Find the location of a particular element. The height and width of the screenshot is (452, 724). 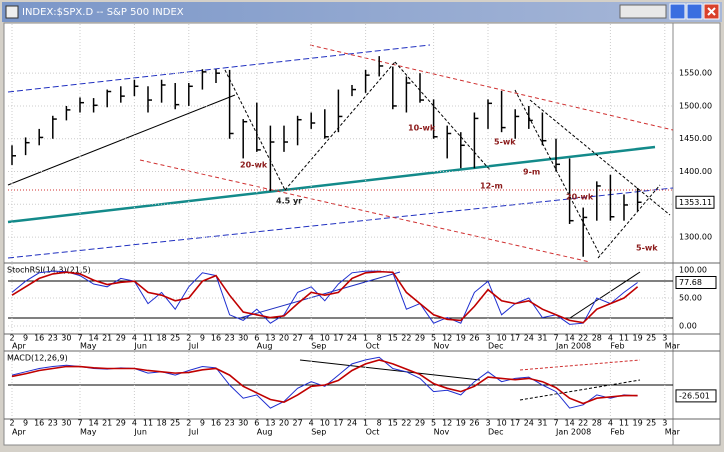

channel-bottom is located at coordinates (340, 223).